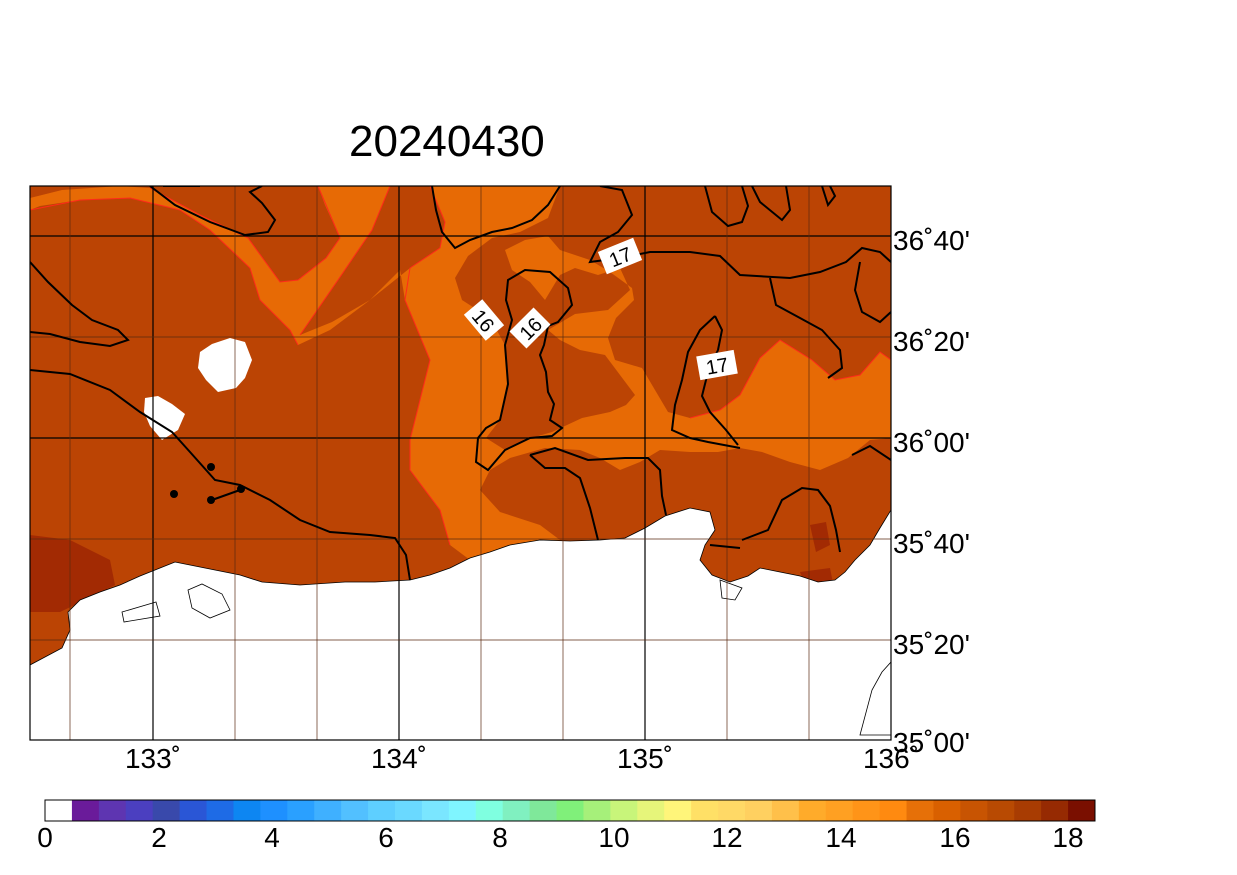 This screenshot has width=1237, height=875. Describe the element at coordinates (159, 837) in the screenshot. I see `colorbar-tick-label: 2` at that location.